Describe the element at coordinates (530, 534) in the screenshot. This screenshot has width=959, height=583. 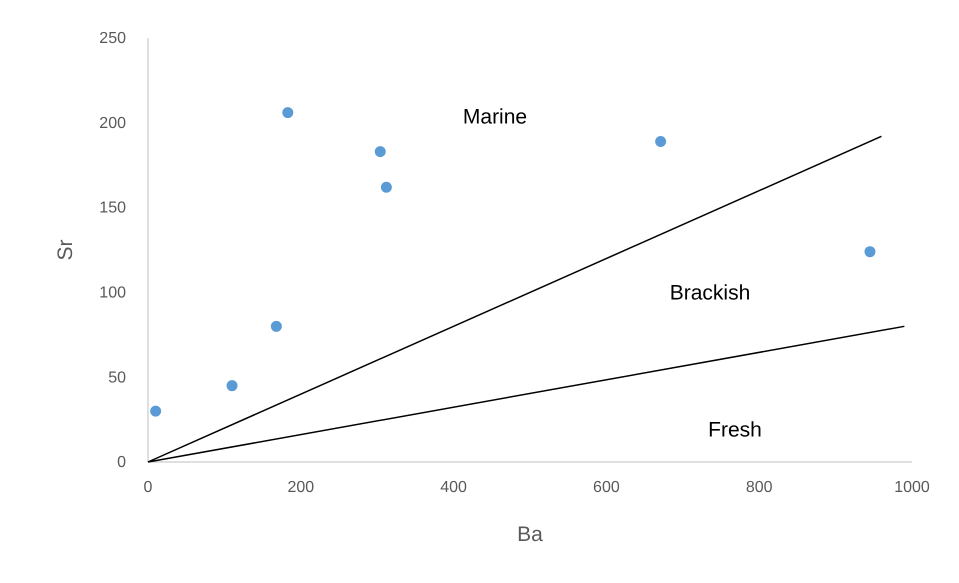
I see `x-axis-title: Ba` at that location.